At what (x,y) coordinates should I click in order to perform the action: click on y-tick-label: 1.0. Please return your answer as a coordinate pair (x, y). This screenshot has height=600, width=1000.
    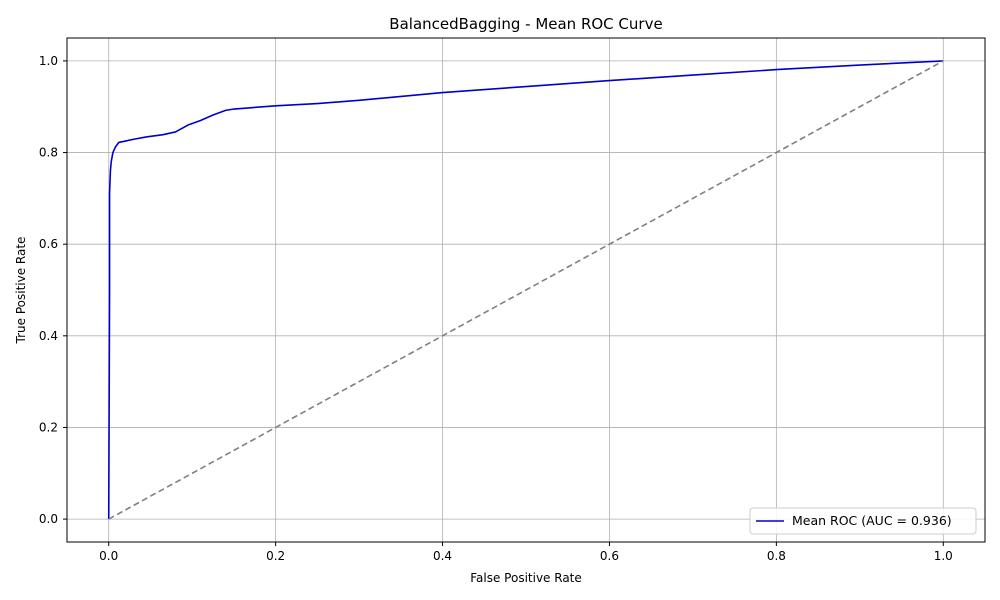
    Looking at the image, I should click on (48, 61).